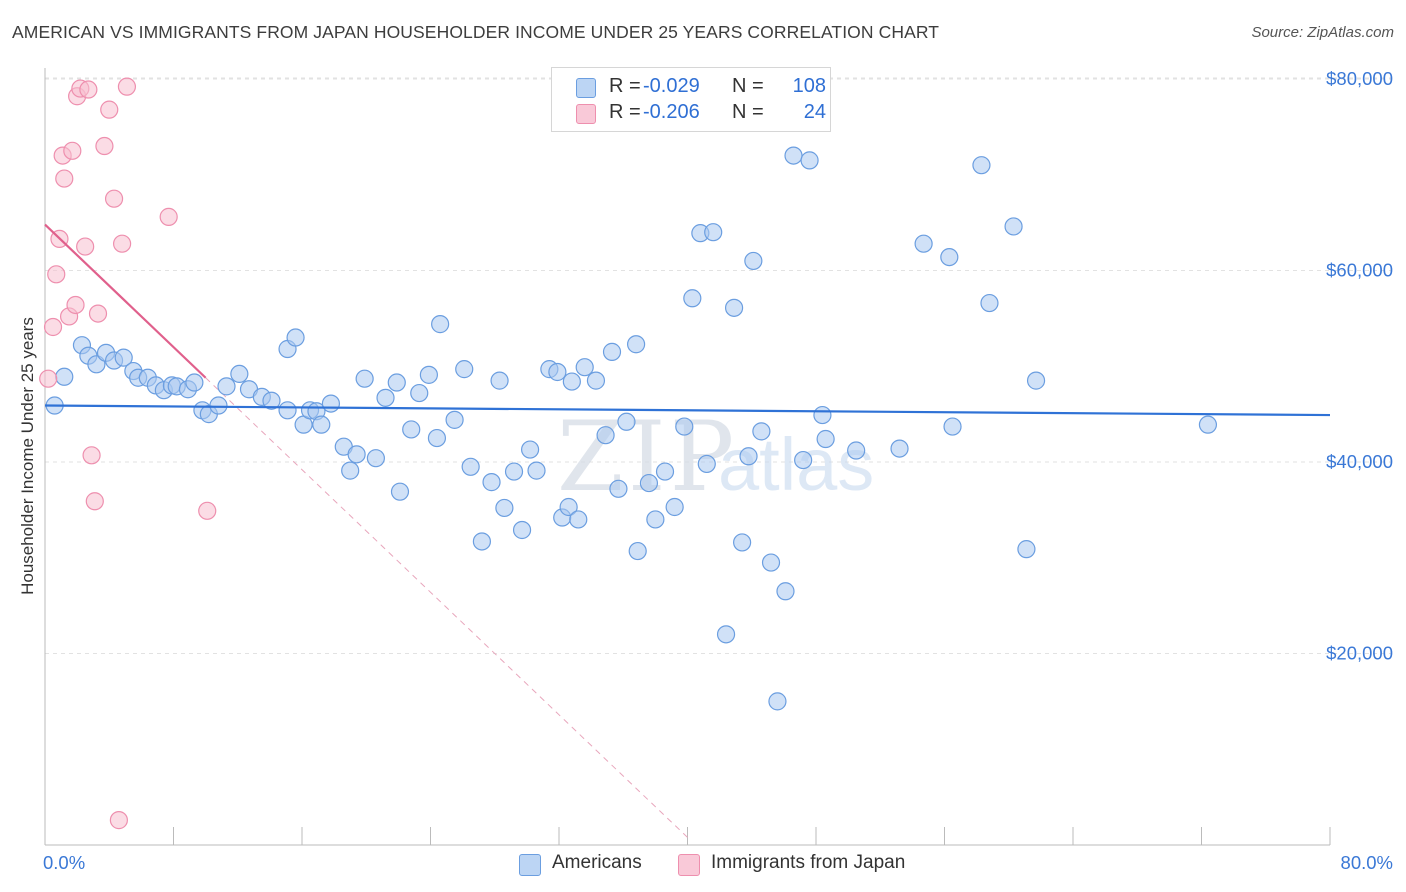 This screenshot has width=1406, height=892. What do you see at coordinates (1359, 270) in the screenshot?
I see `y-tick-label: $60,000` at bounding box center [1359, 270].